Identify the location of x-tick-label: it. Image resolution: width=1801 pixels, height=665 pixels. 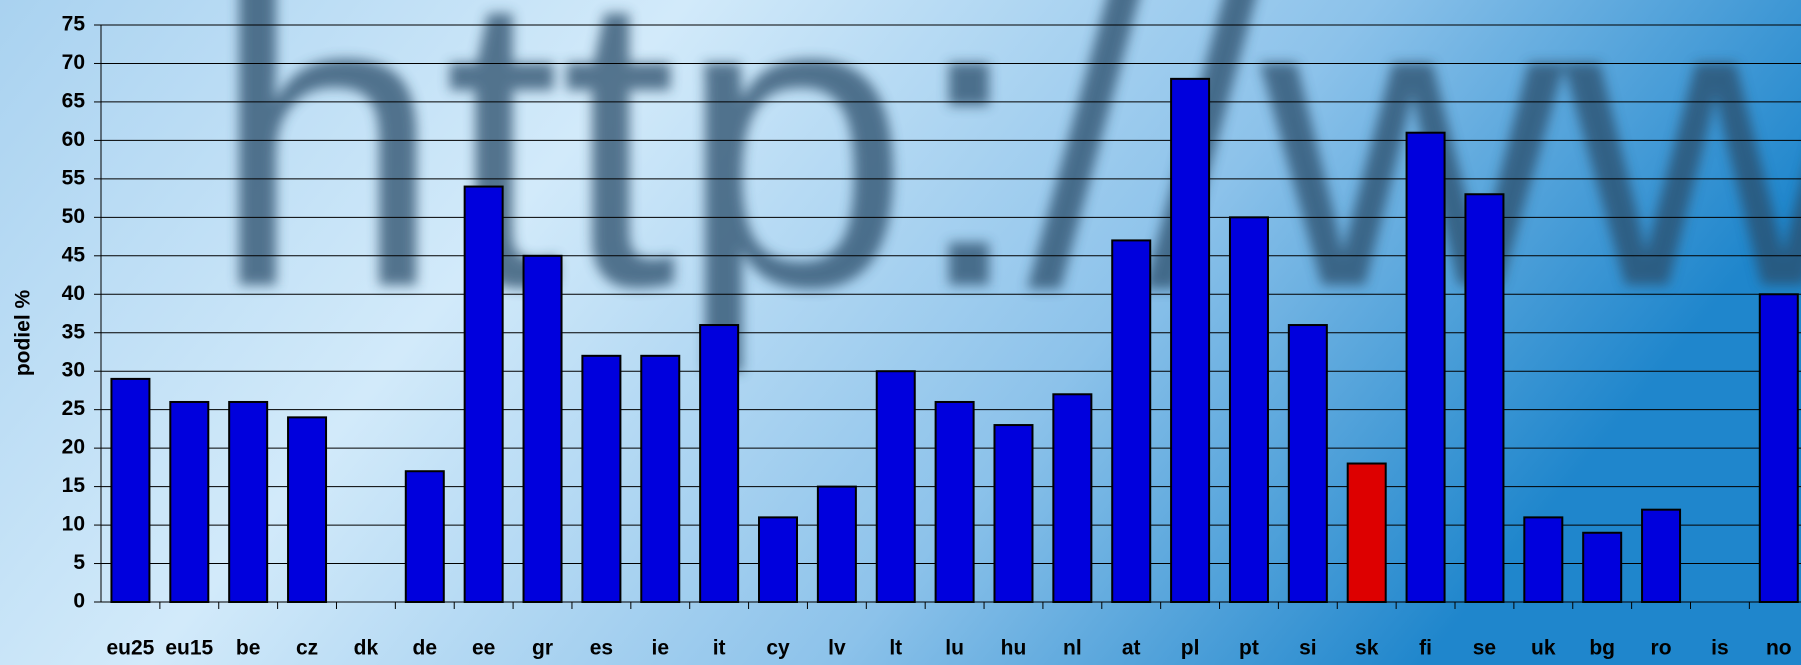
(719, 648).